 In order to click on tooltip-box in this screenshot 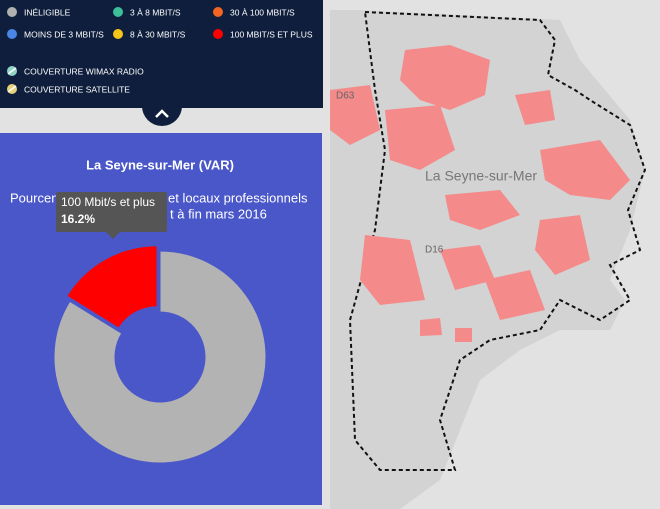, I will do `click(111, 212)`.